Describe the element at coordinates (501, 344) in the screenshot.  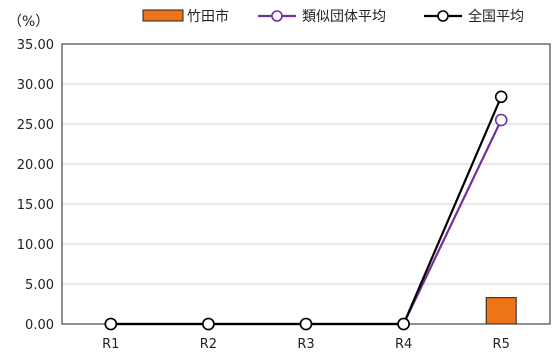
I see `x-tick-label: R5` at that location.